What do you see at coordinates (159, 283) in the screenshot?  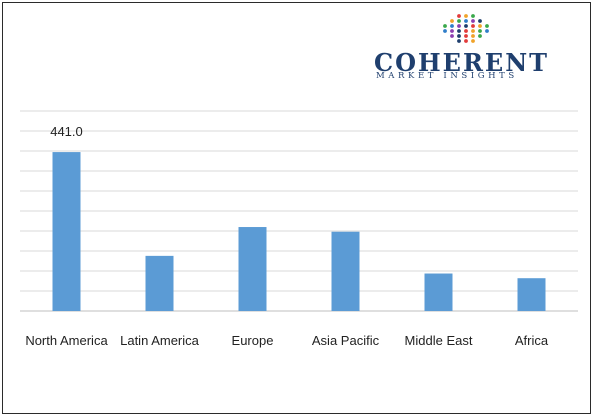 I see `bar-latin-america` at bounding box center [159, 283].